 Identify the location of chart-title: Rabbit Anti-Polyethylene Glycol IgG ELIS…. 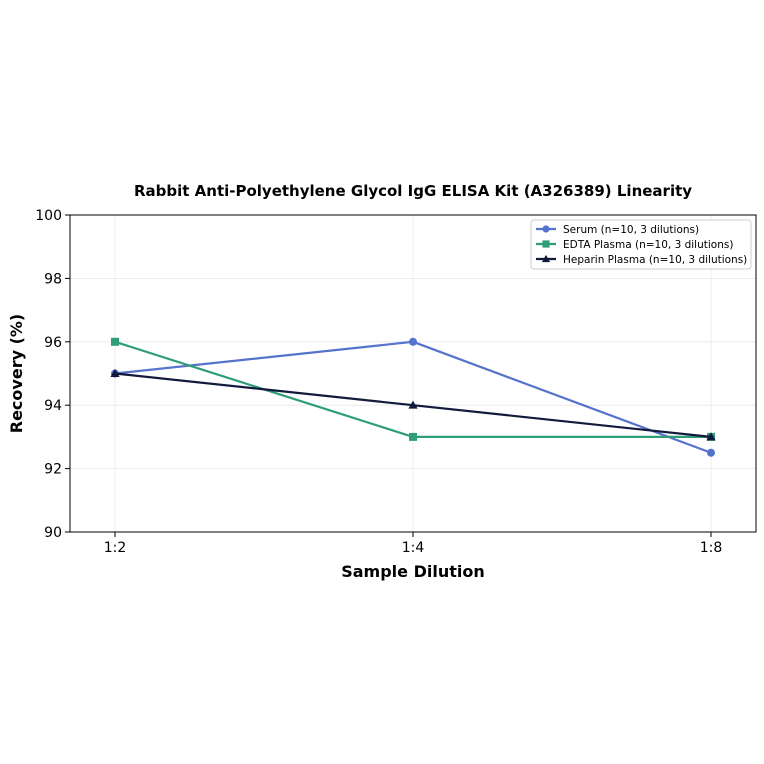
(413, 191).